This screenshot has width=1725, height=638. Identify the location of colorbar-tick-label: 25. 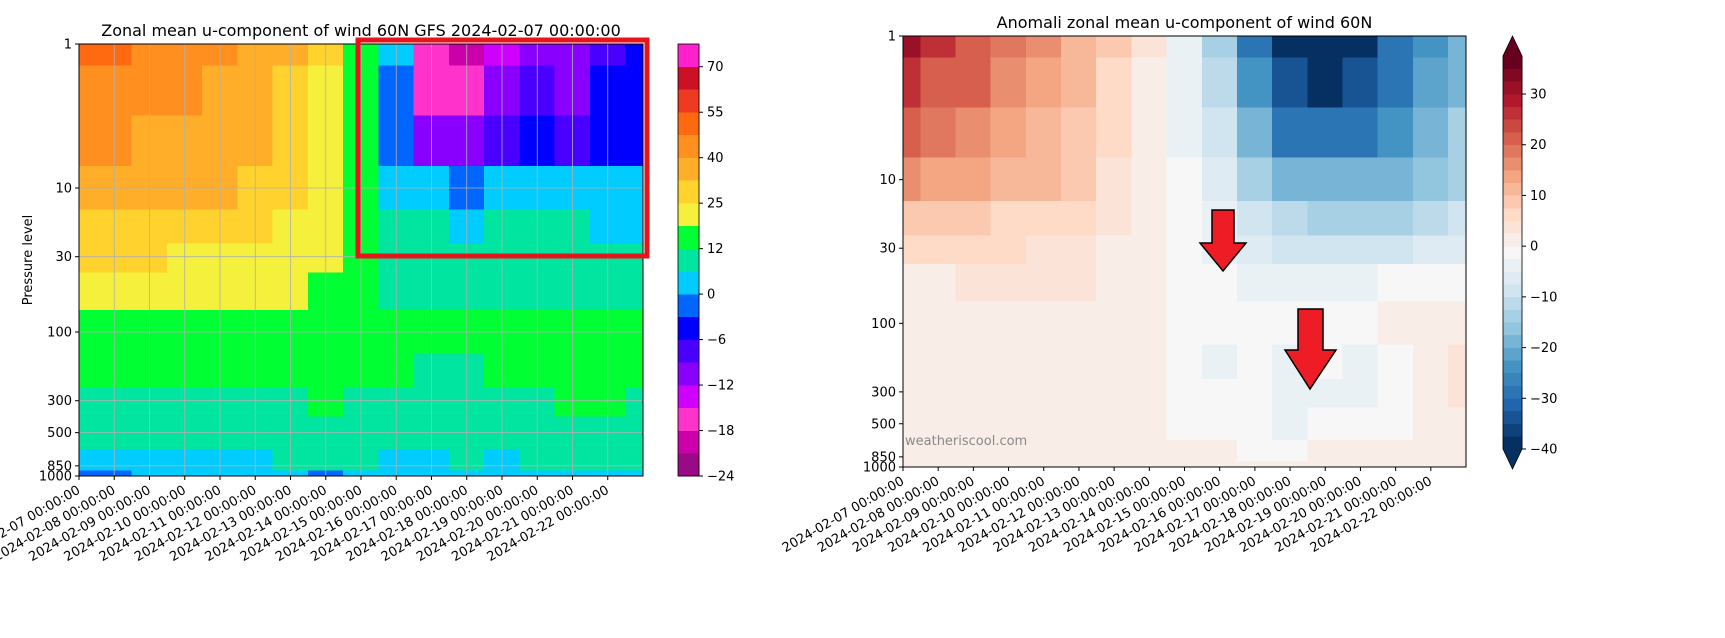
(715, 204).